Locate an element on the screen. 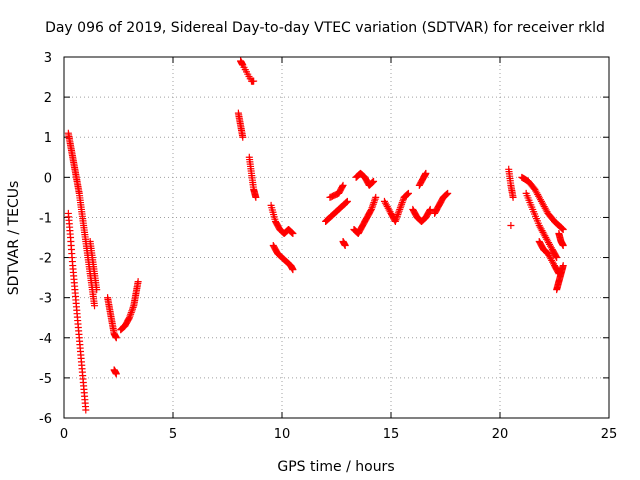 This screenshot has width=640, height=480. y-tick-label: -2 is located at coordinates (45, 259).